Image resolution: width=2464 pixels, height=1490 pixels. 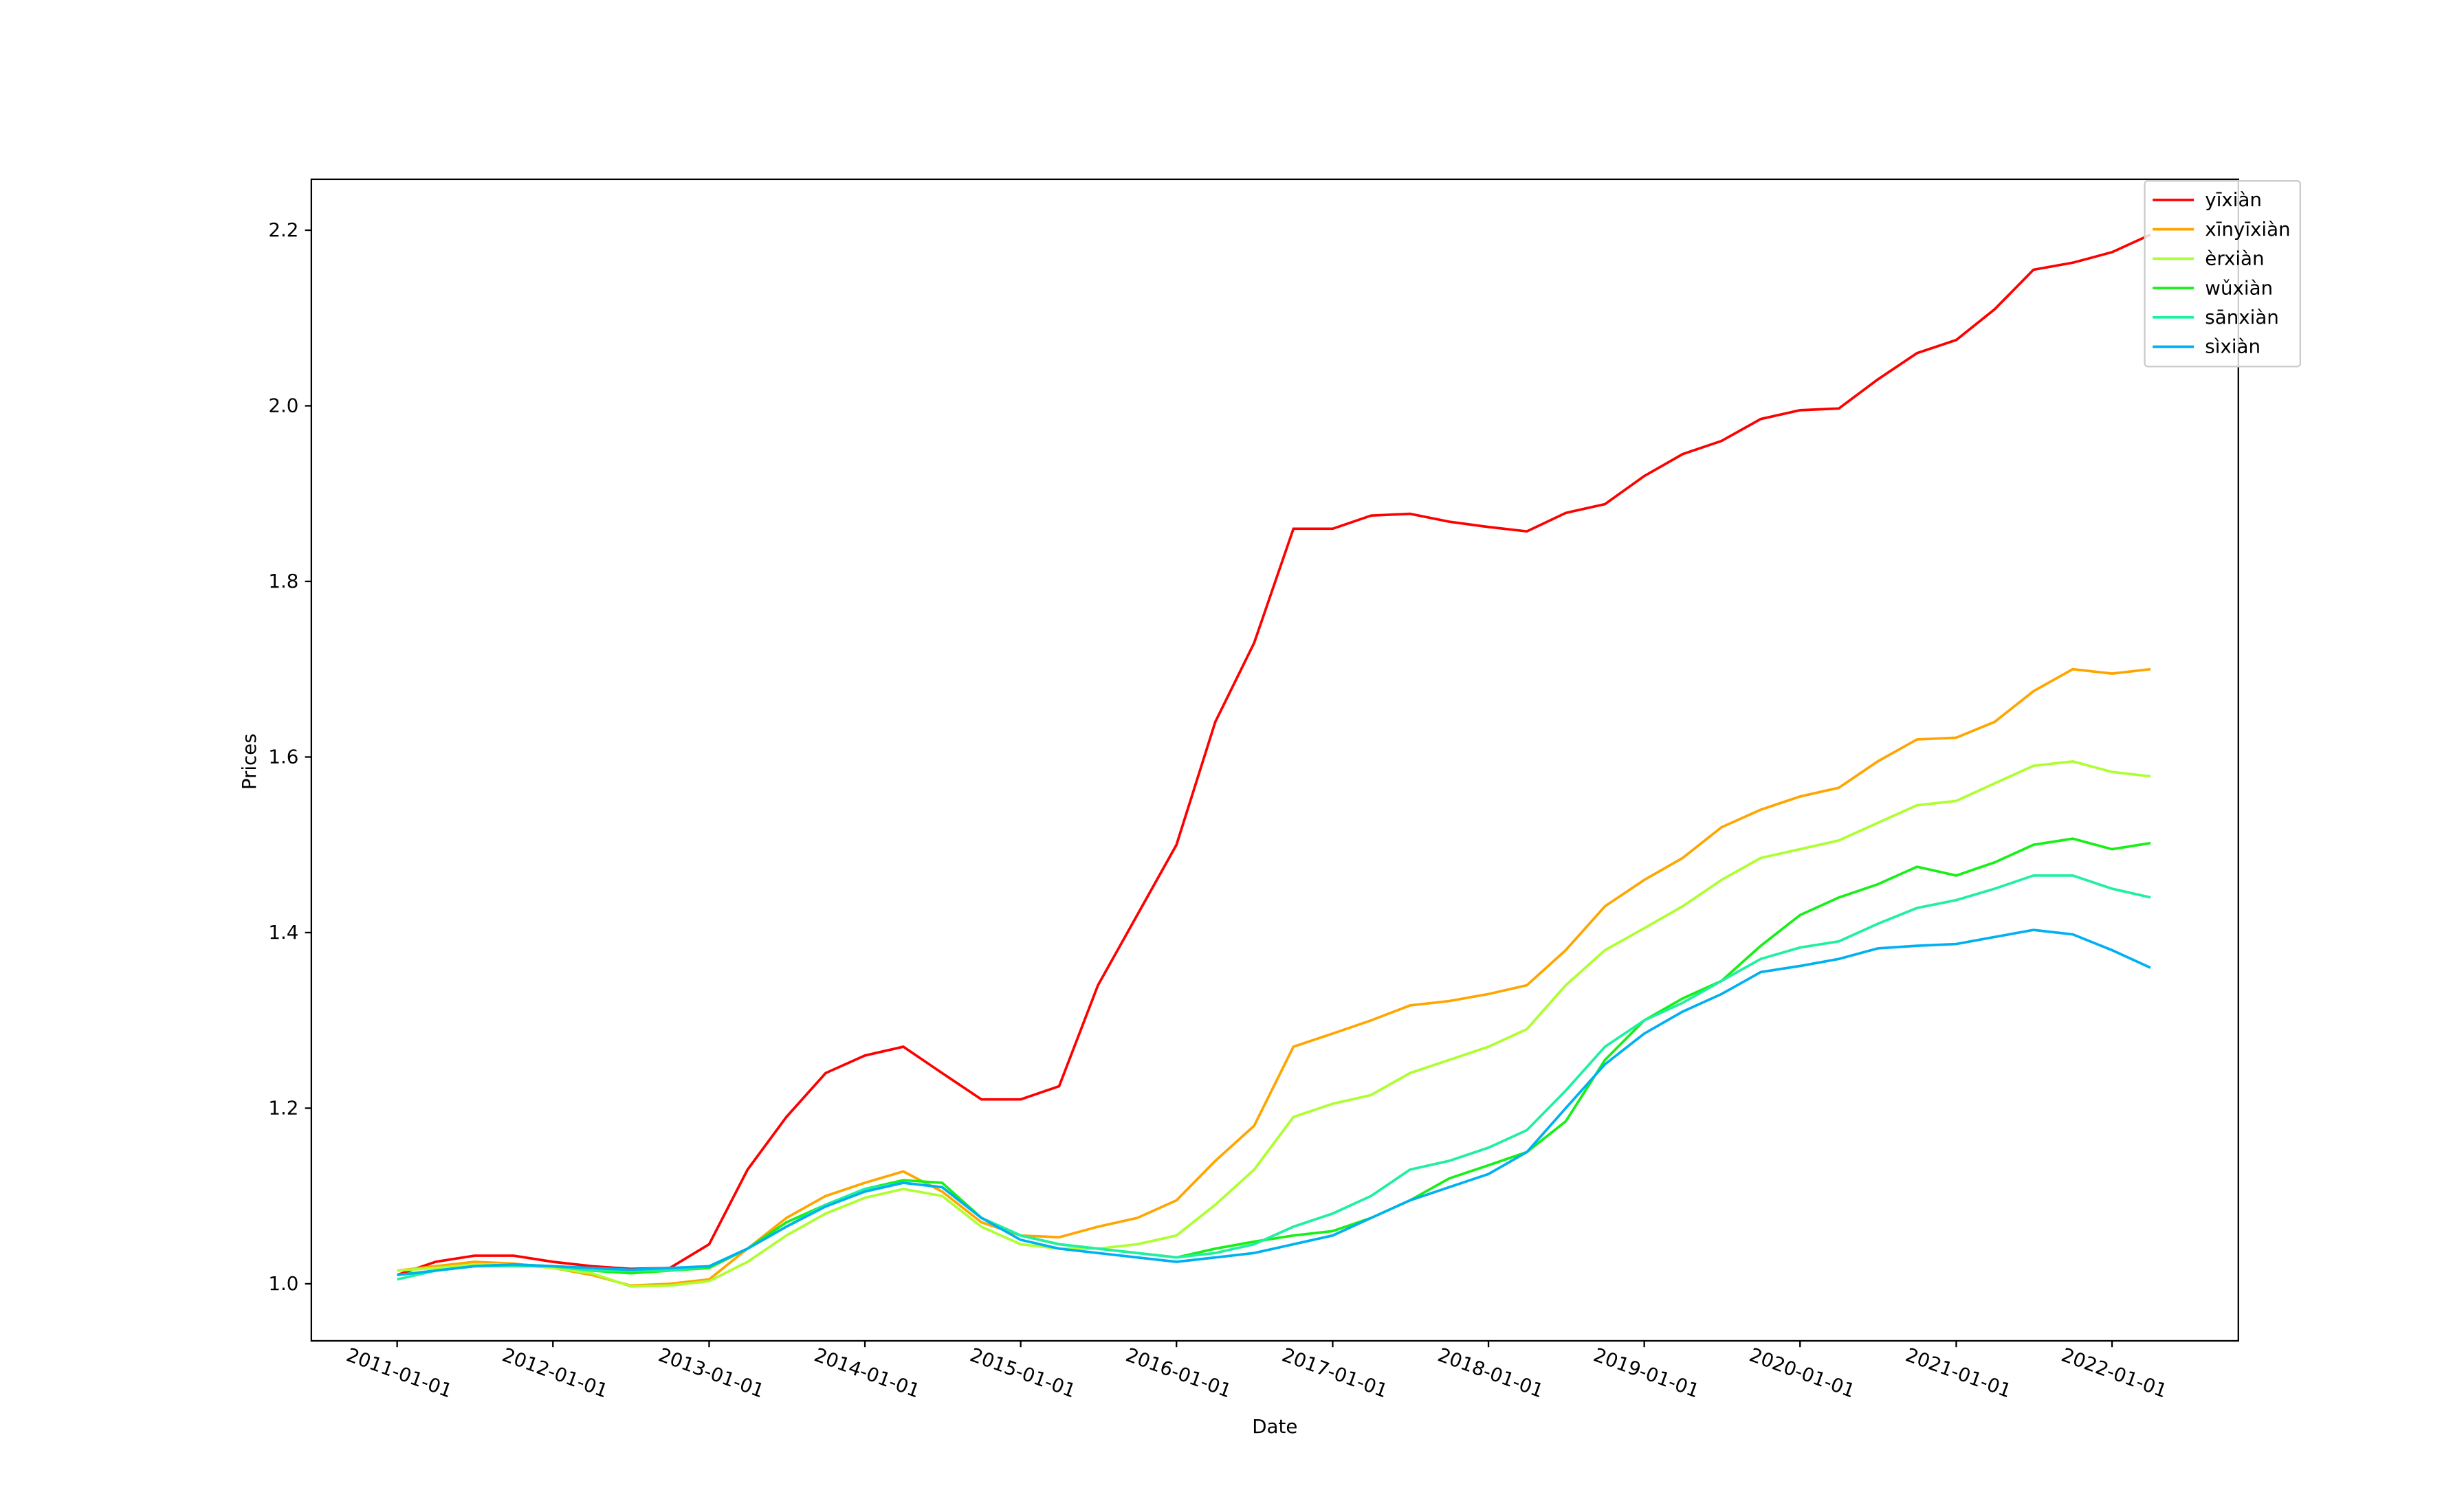 I want to click on legend: yīxiàn xīnyīxiàn èrxiàn wǔxiàn sānxiàn sìxiàn, so click(x=2223, y=274).